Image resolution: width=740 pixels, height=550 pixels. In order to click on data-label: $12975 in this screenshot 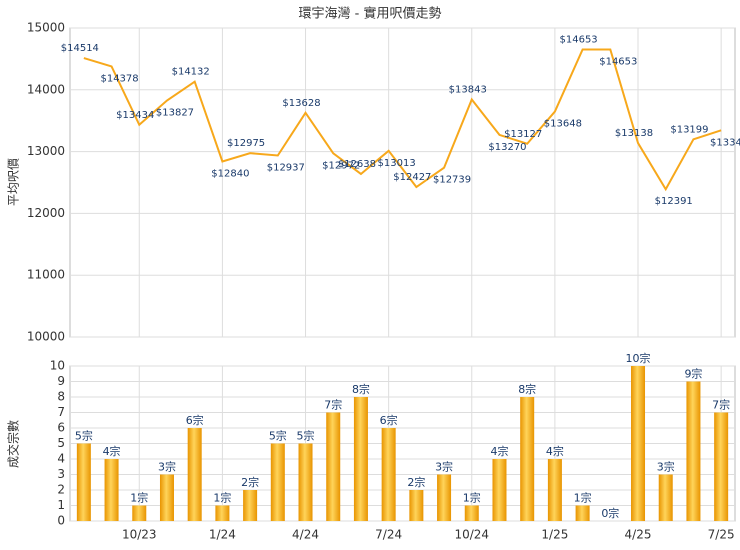, I will do `click(246, 143)`.